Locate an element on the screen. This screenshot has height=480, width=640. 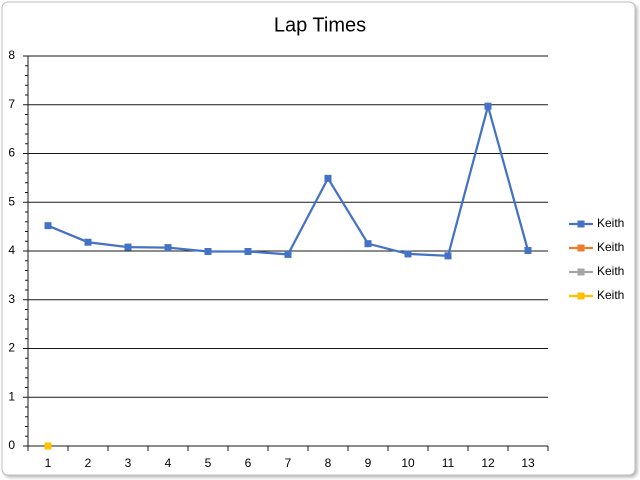
x-tick-label: 4 is located at coordinates (168, 463).